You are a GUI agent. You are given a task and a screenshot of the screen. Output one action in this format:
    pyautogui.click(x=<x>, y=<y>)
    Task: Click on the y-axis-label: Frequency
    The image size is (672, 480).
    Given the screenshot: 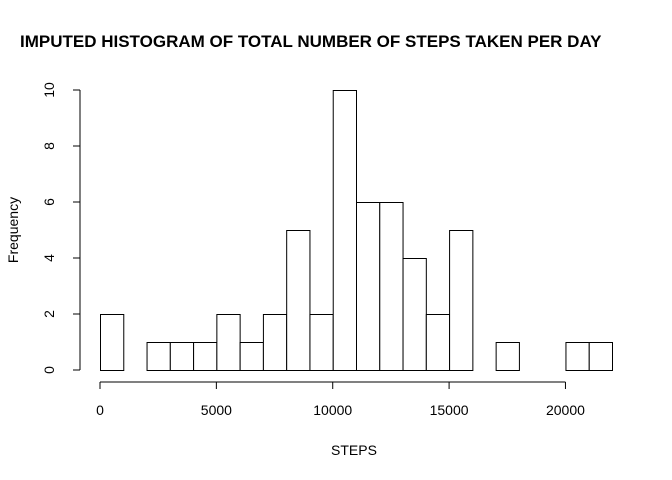 What is the action you would take?
    pyautogui.click(x=13, y=230)
    